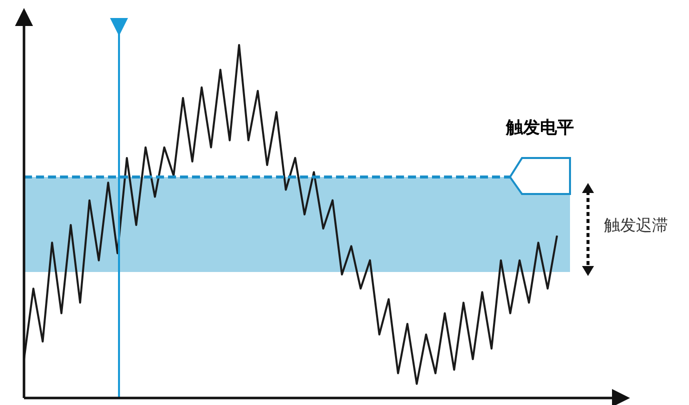  I want to click on band-label: 触发迟滞, so click(636, 225).